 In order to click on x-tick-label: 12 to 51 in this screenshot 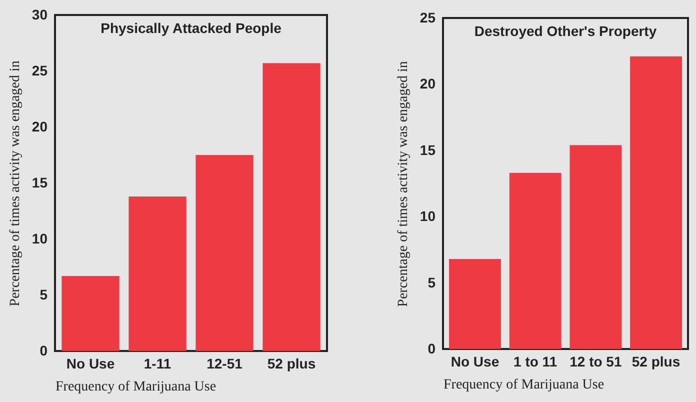, I will do `click(596, 362)`.